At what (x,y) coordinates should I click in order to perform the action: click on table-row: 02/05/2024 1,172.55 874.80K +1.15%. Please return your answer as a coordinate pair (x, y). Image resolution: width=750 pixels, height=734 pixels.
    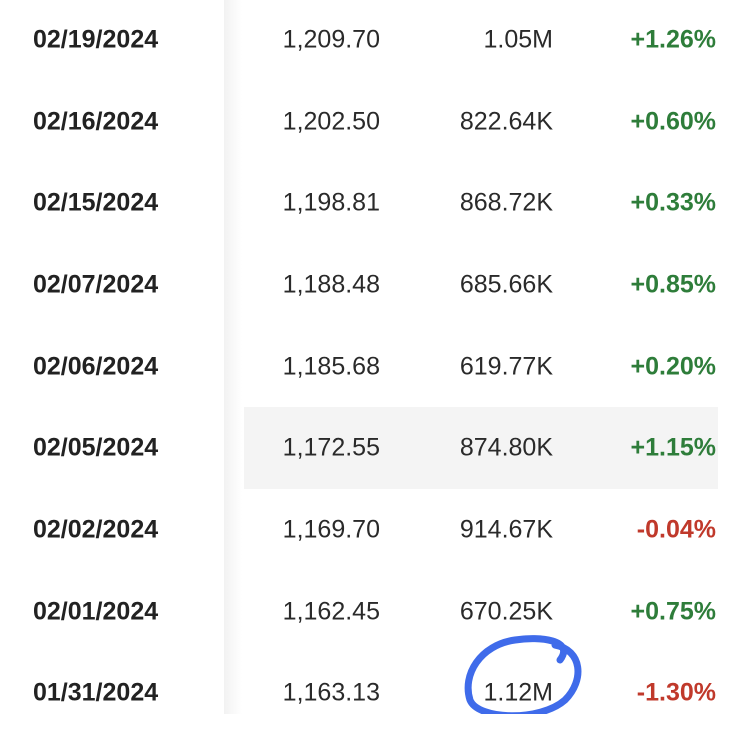
    Looking at the image, I should click on (375, 448).